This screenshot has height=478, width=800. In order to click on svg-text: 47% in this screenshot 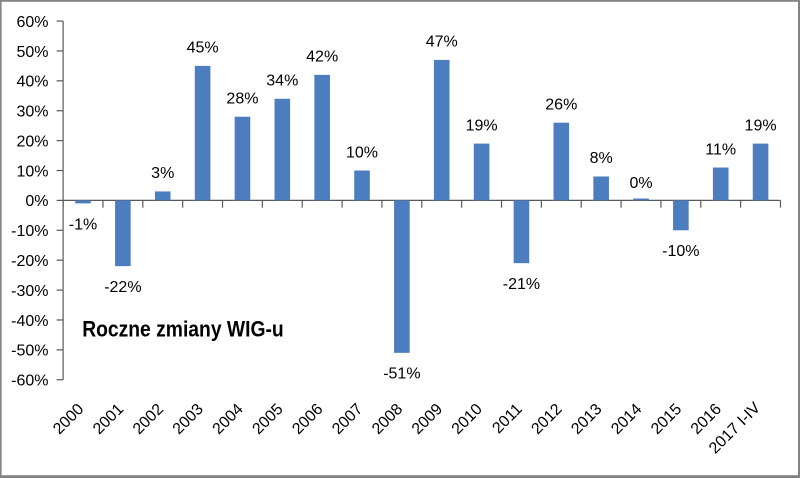, I will do `click(442, 42)`.